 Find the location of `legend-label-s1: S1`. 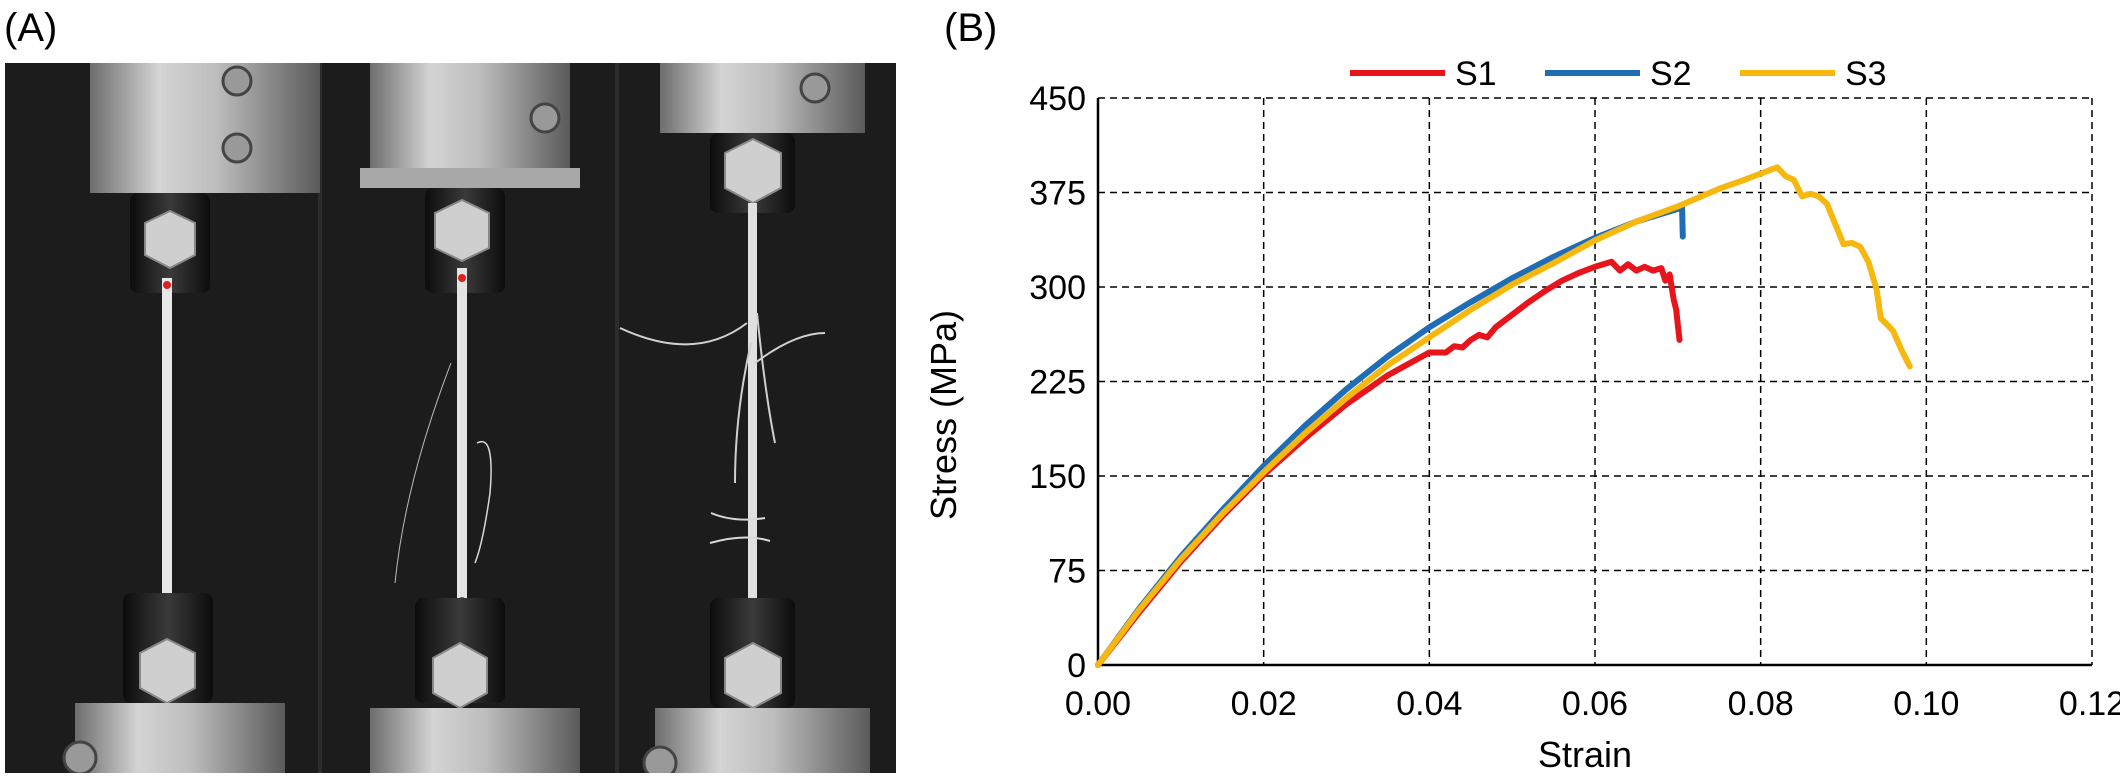

legend-label-s1: S1 is located at coordinates (1476, 74).